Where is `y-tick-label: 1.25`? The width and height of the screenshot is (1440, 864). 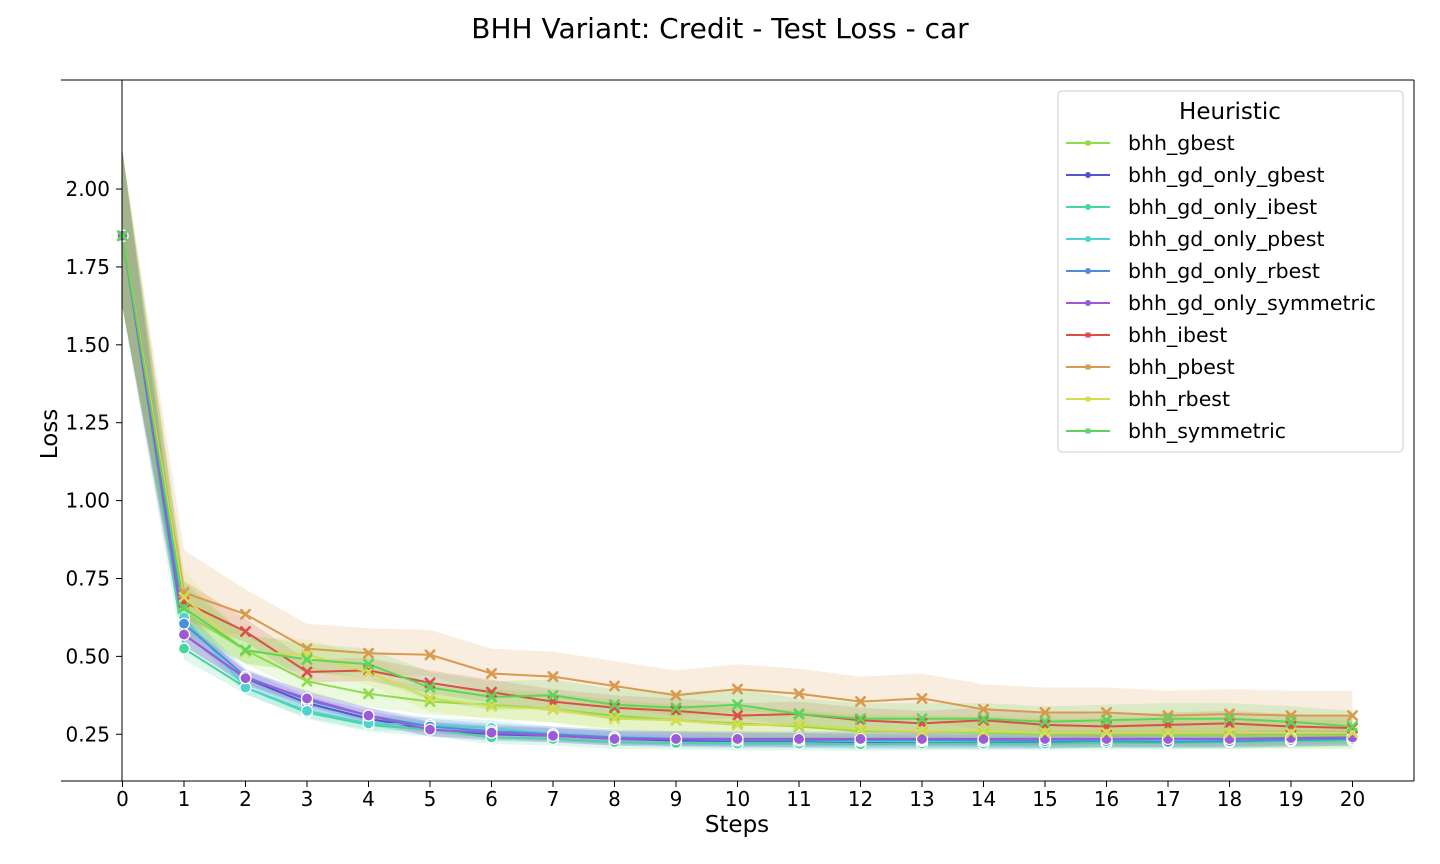 y-tick-label: 1.25 is located at coordinates (87, 423).